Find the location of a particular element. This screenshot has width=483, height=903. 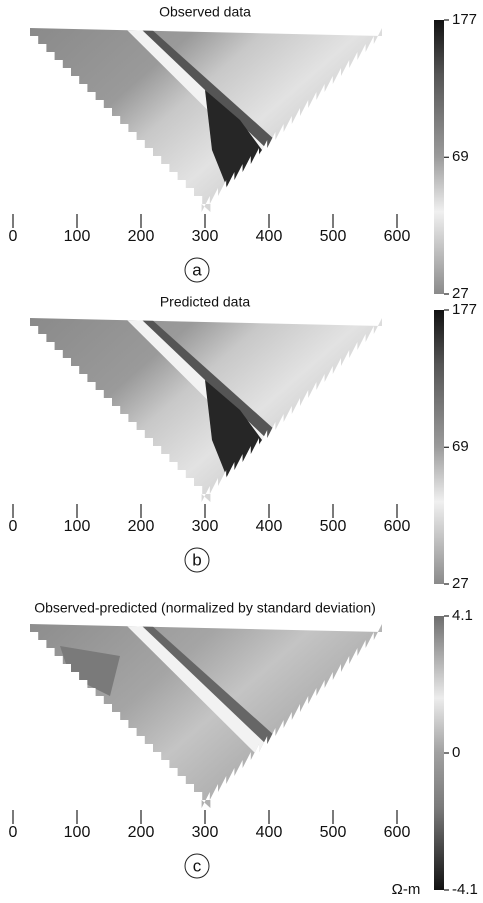

panel-label: a is located at coordinates (197, 269).